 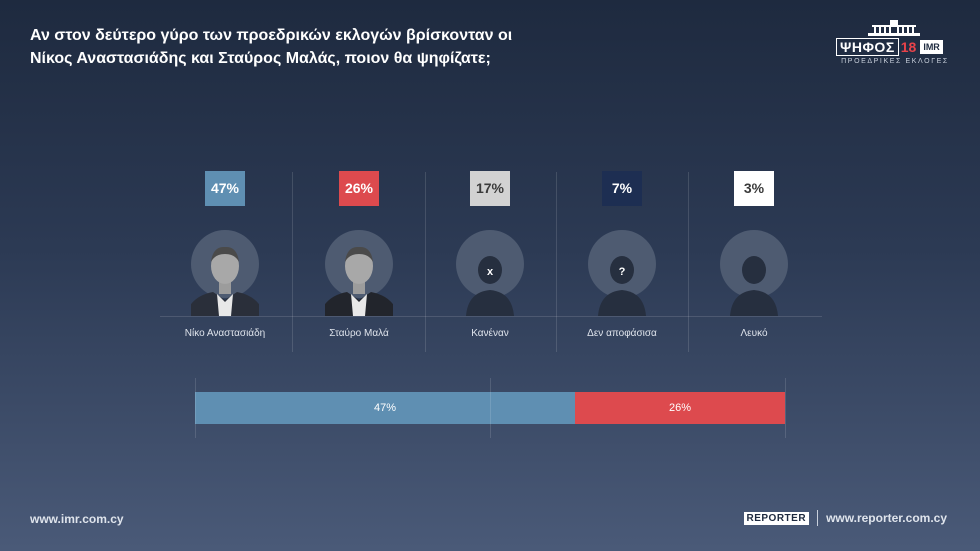 I want to click on category-label: Λευκό, so click(x=754, y=333).